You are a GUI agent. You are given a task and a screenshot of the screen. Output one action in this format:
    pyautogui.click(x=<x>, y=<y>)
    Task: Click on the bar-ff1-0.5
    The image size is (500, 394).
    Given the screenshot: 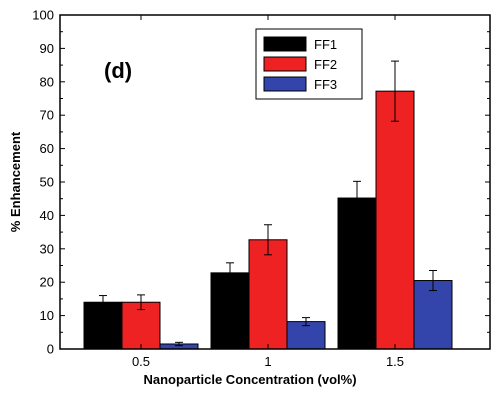 What is the action you would take?
    pyautogui.click(x=103, y=325)
    